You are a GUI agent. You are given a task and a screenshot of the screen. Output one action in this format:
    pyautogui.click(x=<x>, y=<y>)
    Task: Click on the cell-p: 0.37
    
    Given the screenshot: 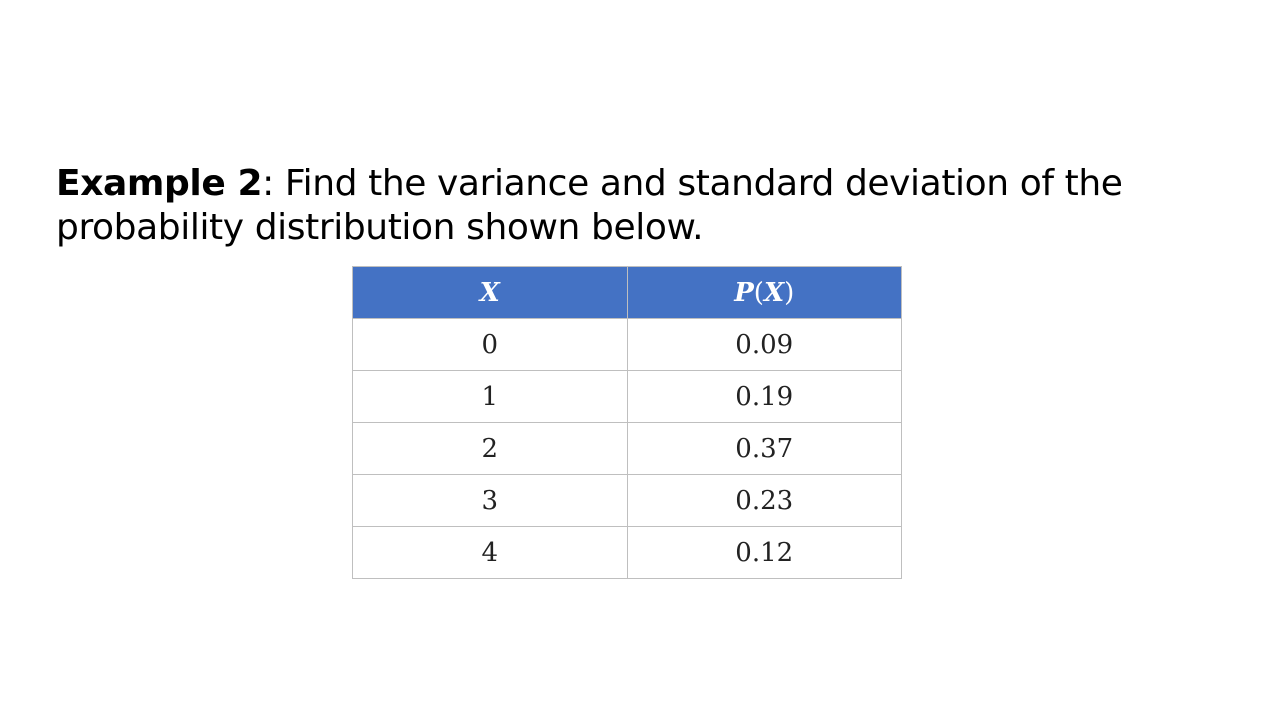 What is the action you would take?
    pyautogui.click(x=764, y=448)
    